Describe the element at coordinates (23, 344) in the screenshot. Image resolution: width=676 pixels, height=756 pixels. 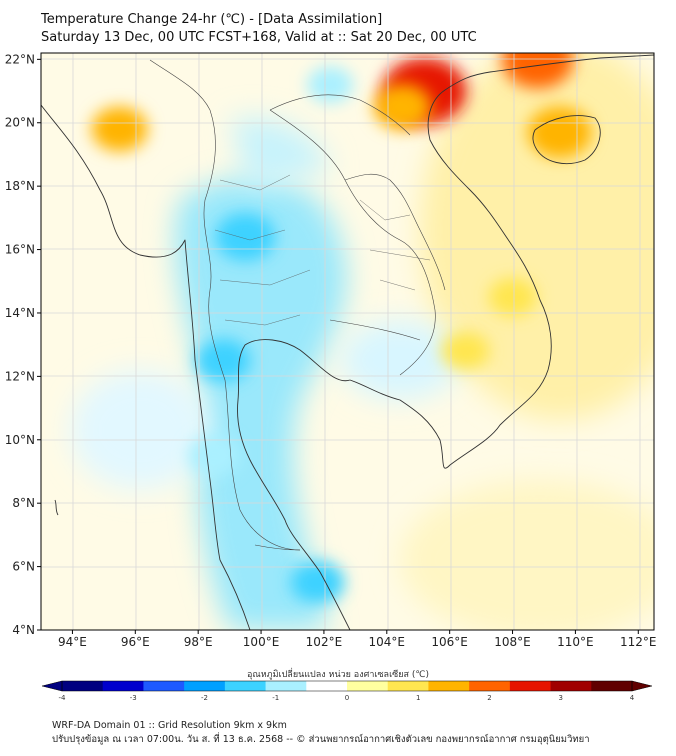
I see `latitude-axis: 22°N 20°N 18°N 16°N 14°N 12°N 10°N 8°N 6°N 4°N` at that location.